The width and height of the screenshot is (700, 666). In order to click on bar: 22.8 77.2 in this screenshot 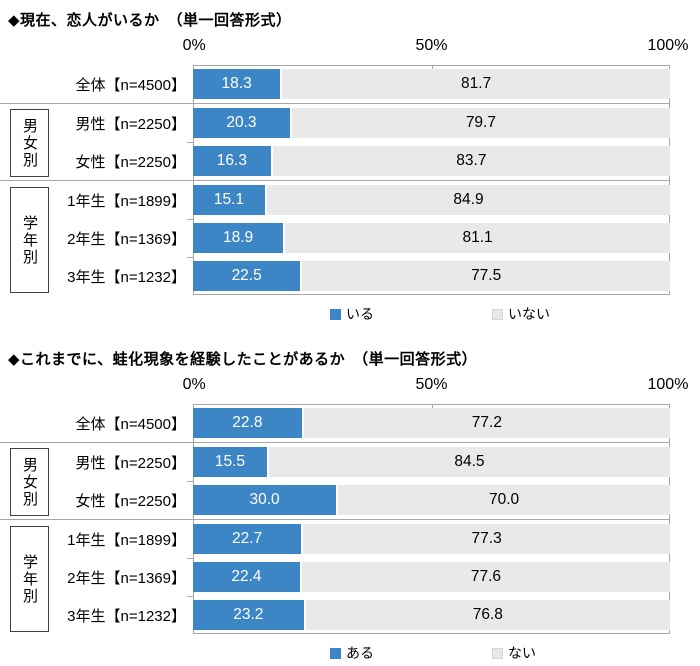, I will do `click(431, 423)`.